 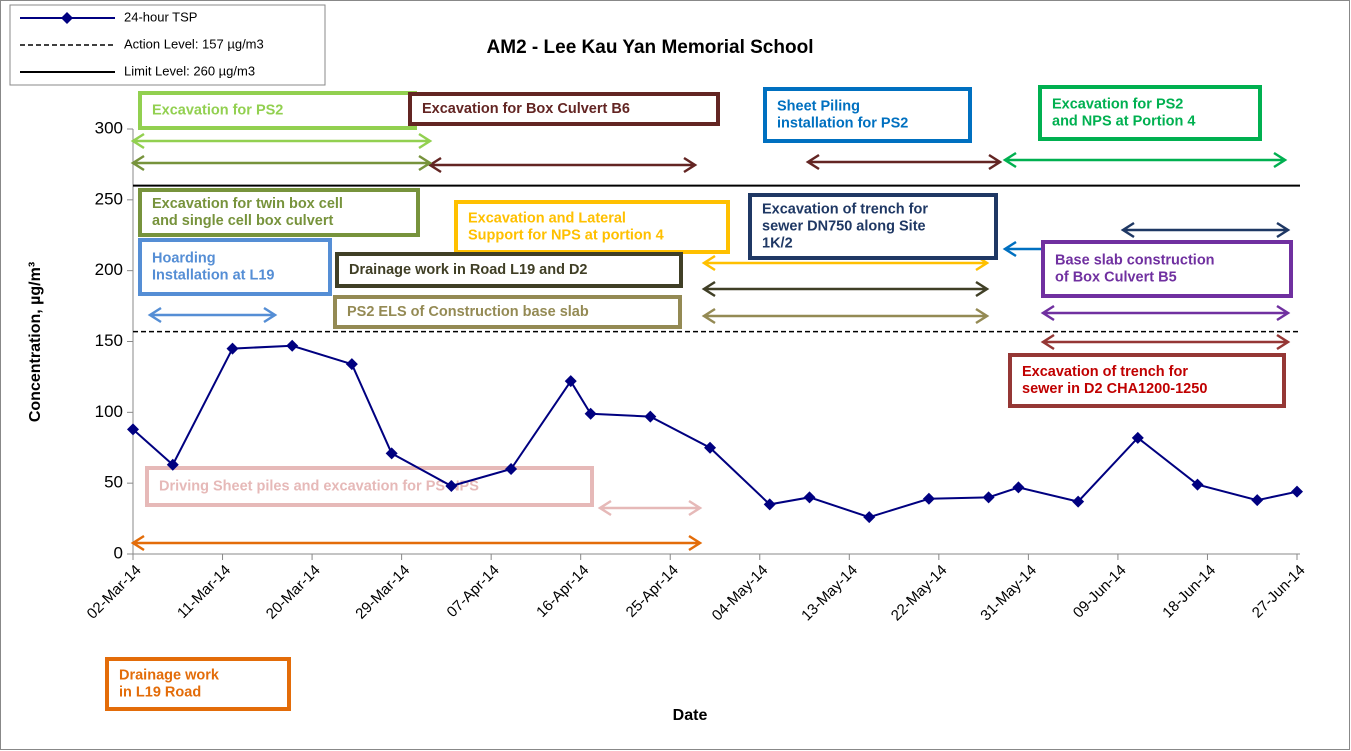 I want to click on y-tick-label: 300, so click(x=109, y=127).